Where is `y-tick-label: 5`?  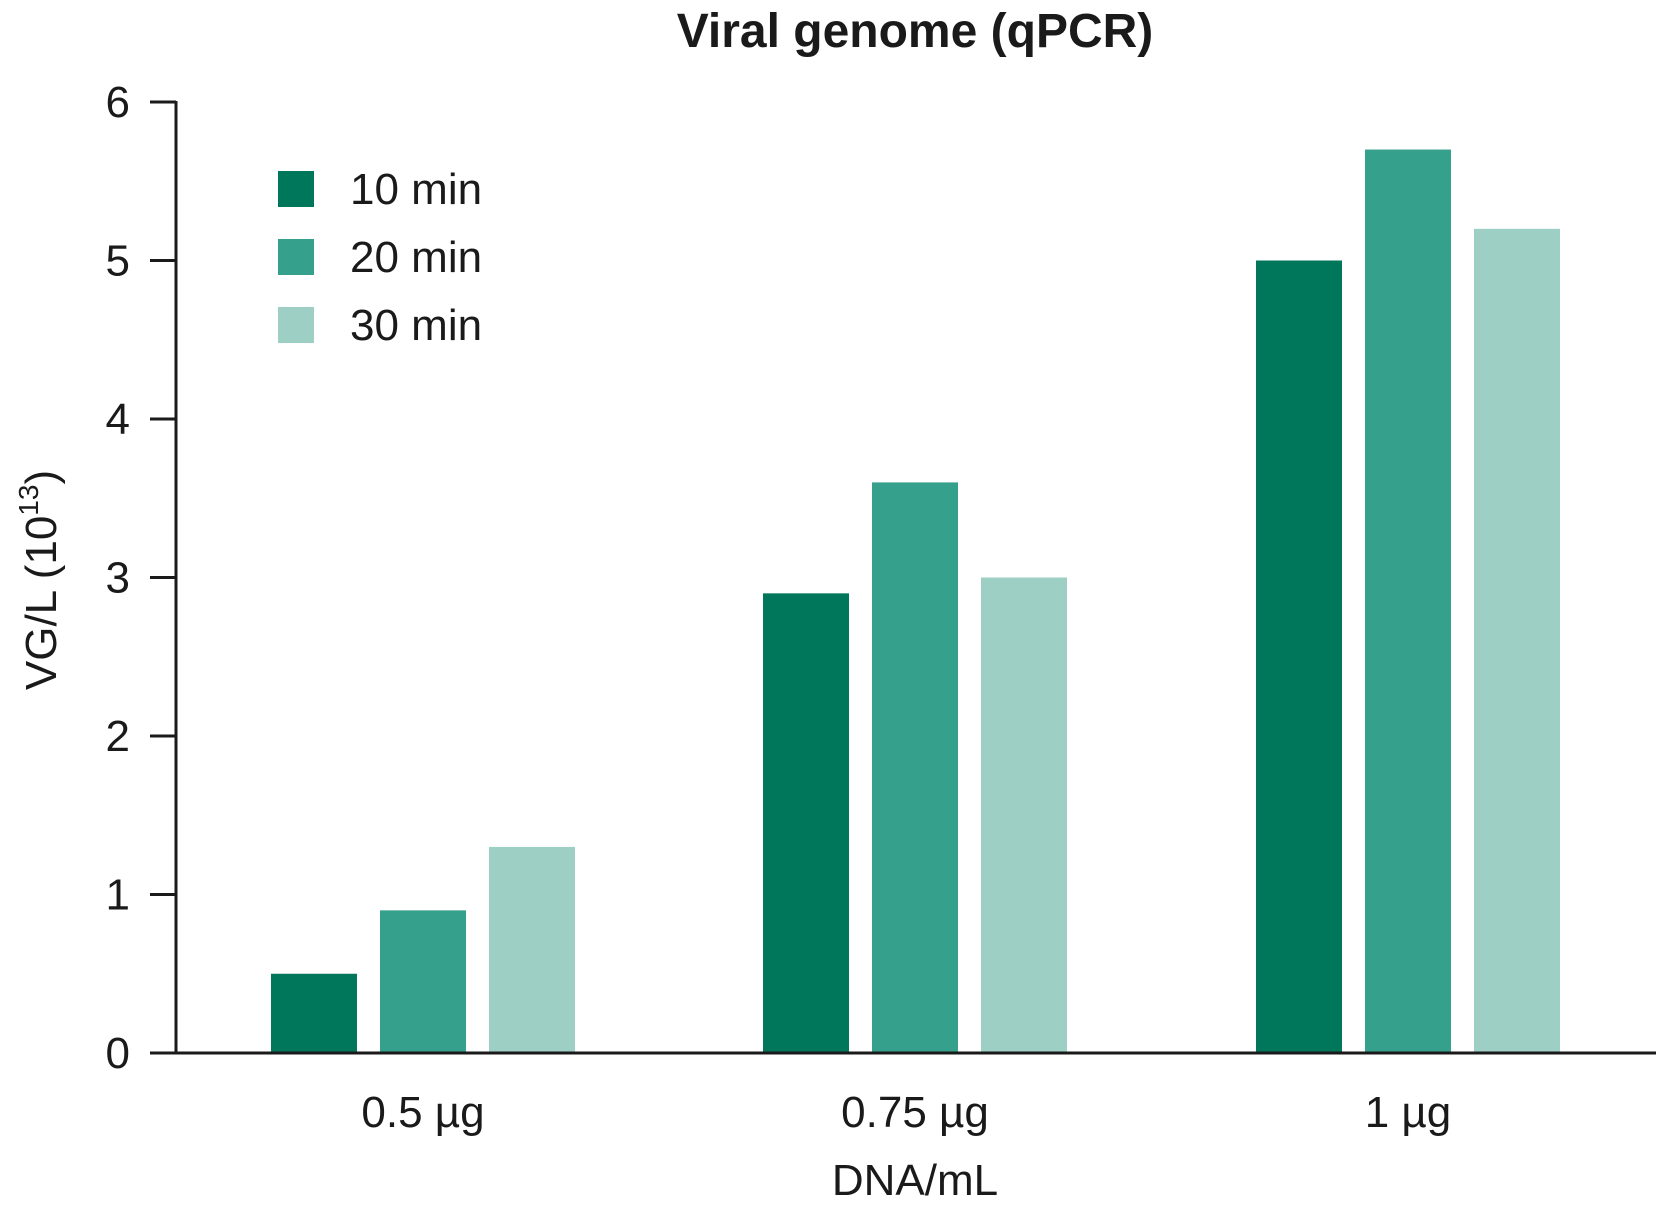
y-tick-label: 5 is located at coordinates (118, 261).